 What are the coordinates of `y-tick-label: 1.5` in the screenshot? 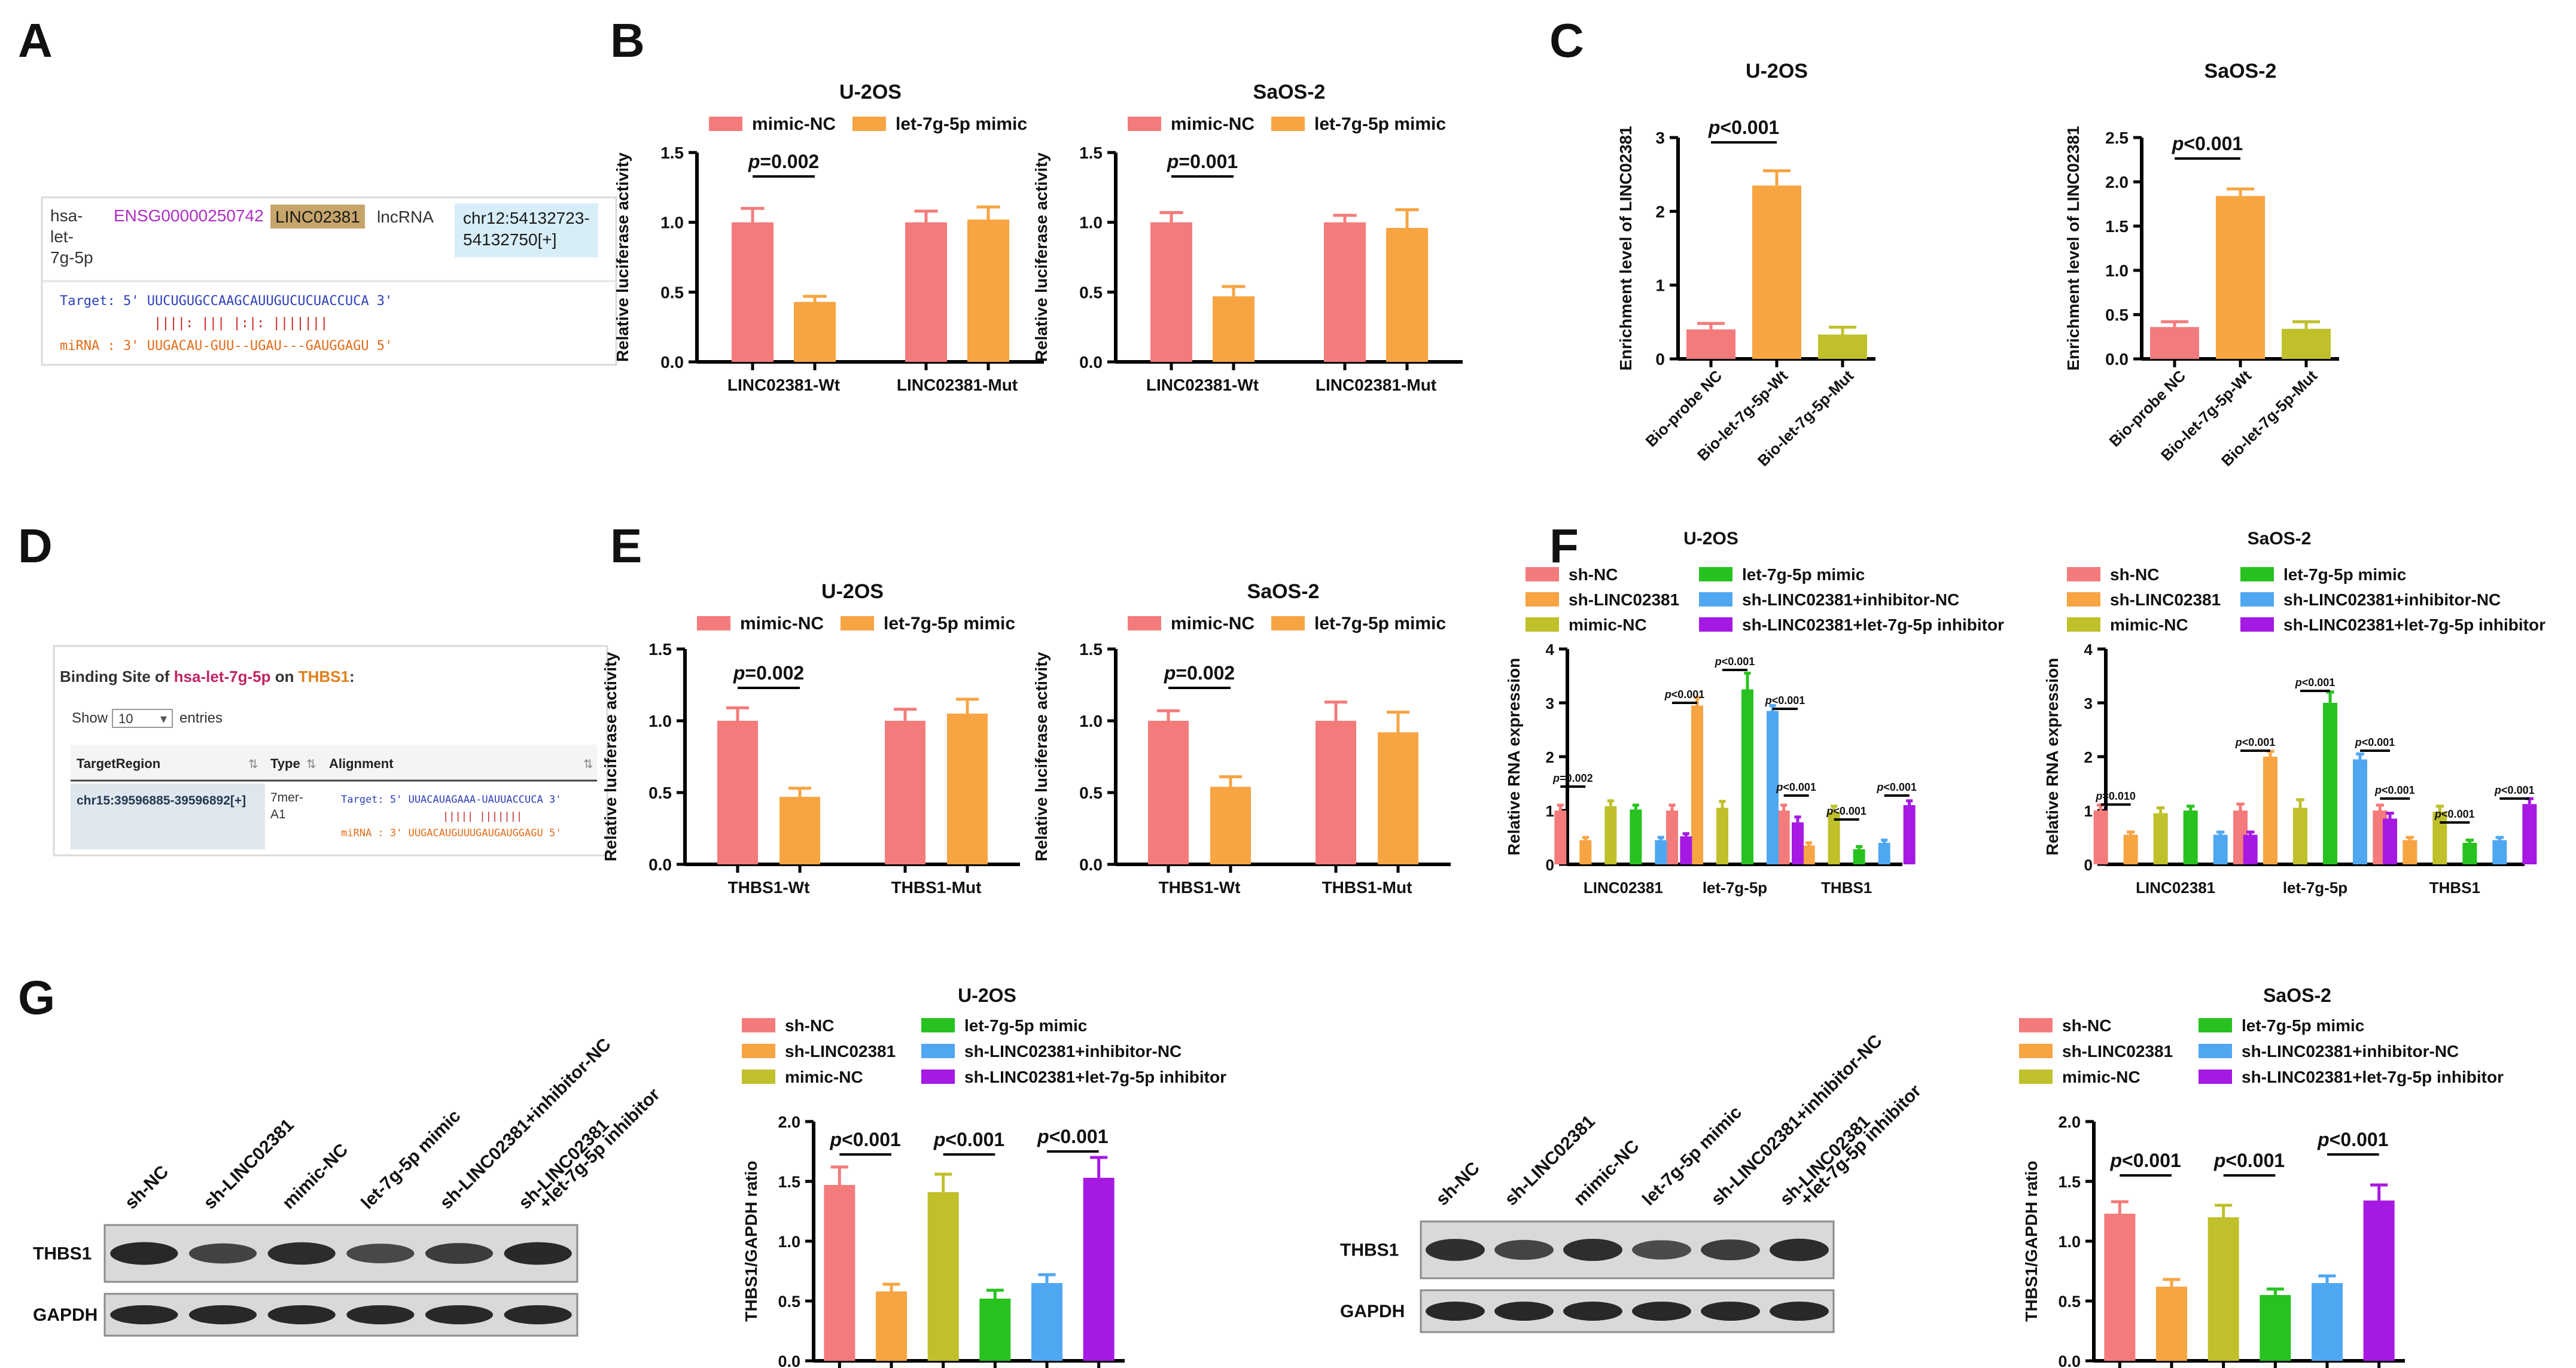 It's located at (672, 153).